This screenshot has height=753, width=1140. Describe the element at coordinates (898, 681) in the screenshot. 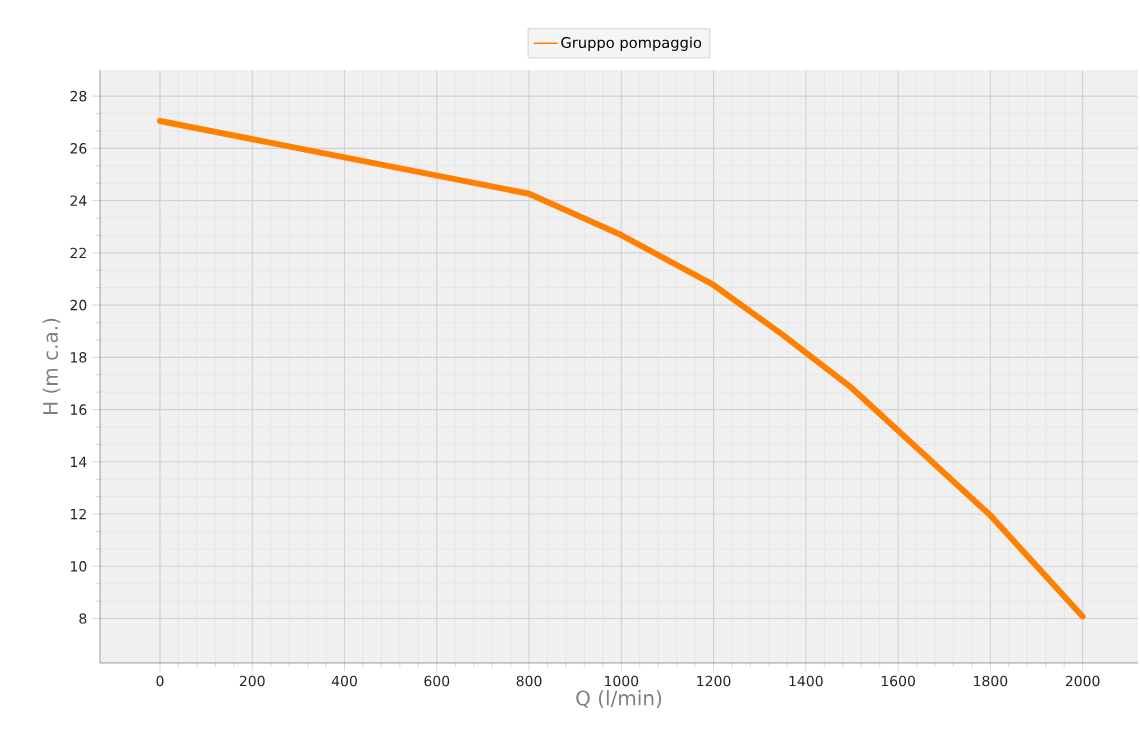

I see `x-tick-label: 1600` at that location.